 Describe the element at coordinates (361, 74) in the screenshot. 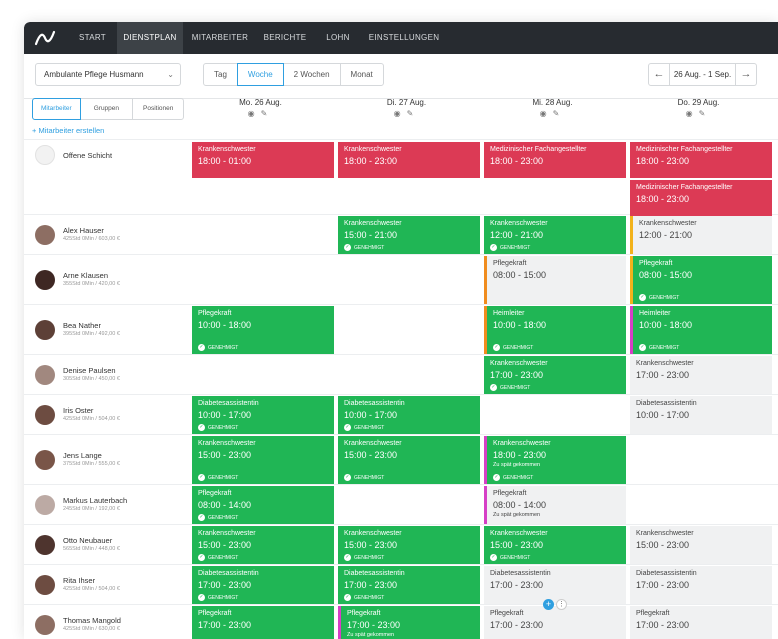

I see `view-monat-button: Monat` at that location.